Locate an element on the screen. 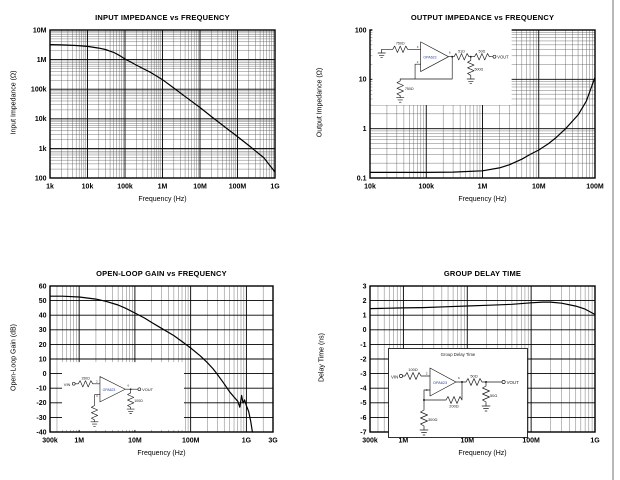  plot-border is located at coordinates (162, 104).